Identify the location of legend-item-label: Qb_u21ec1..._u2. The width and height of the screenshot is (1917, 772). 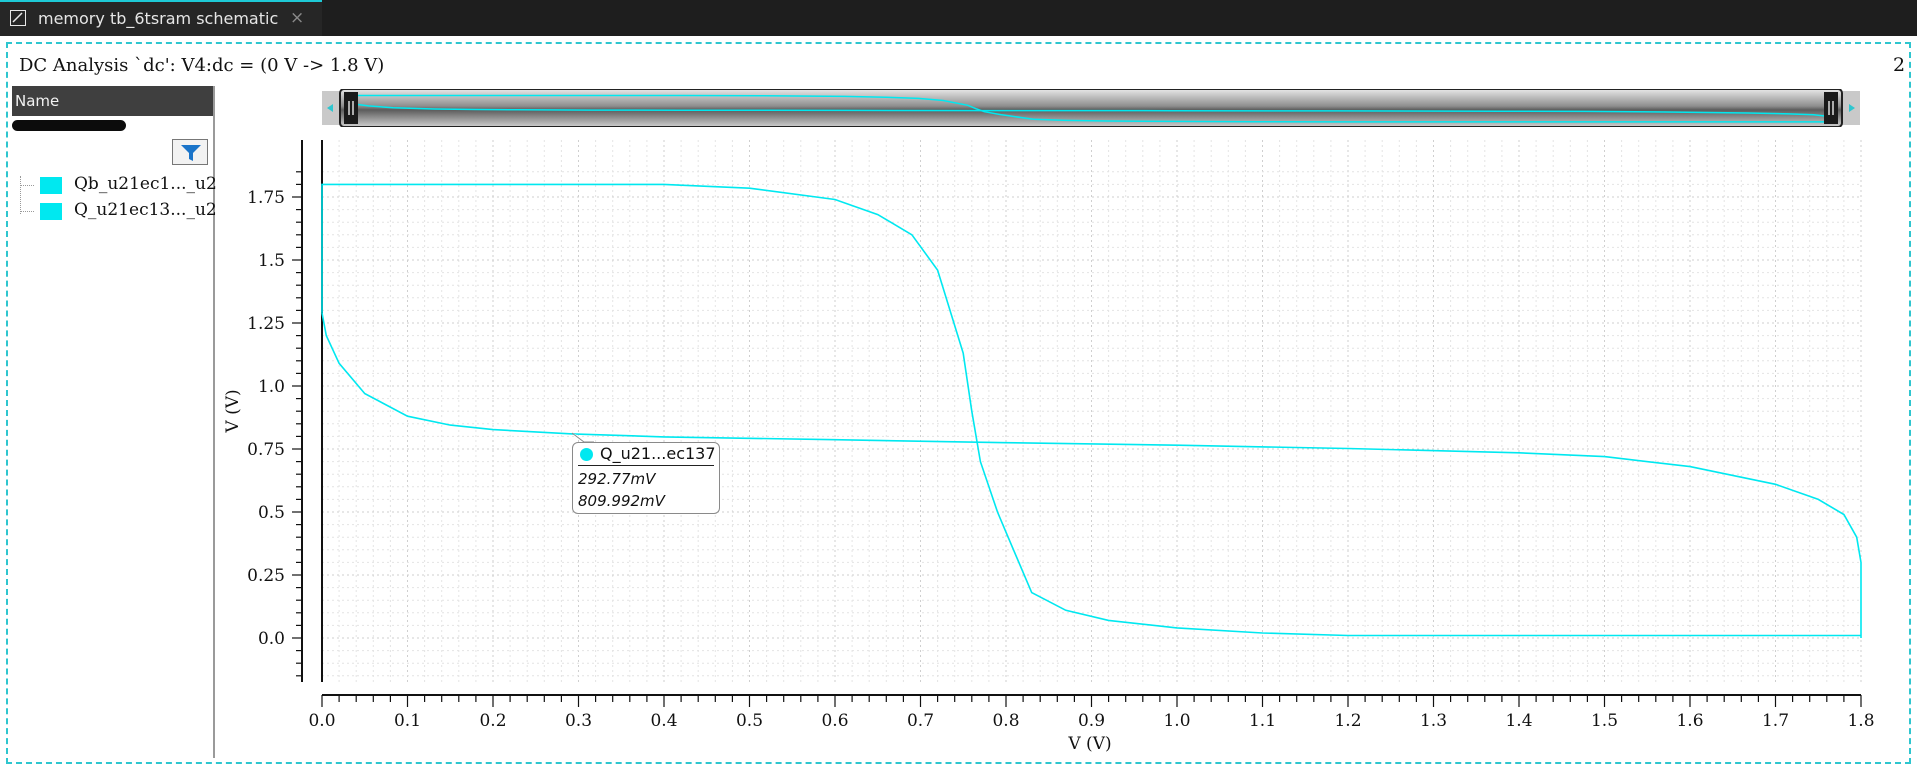
(145, 184).